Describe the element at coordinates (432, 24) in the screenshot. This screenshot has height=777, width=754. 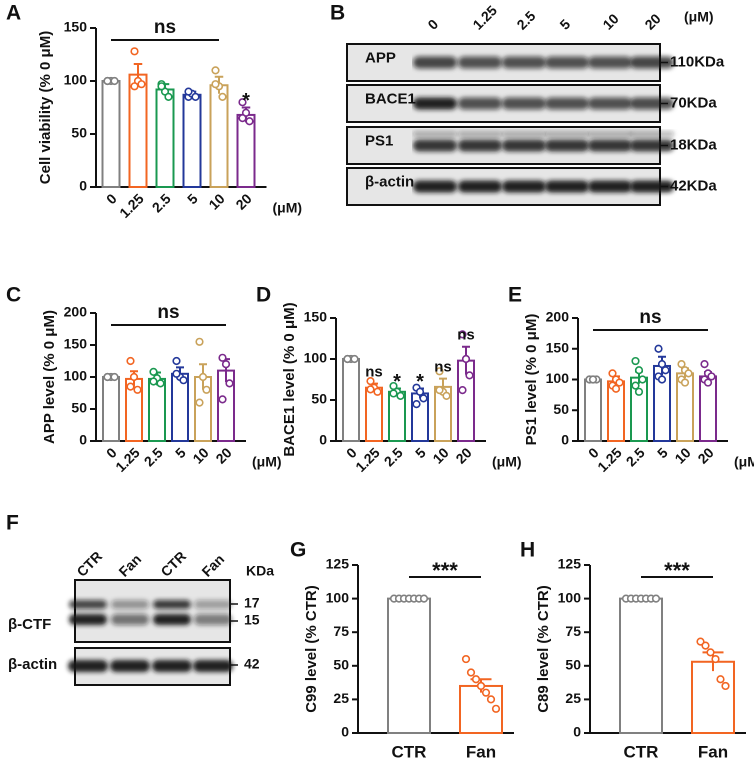
I see `lane-label: 0` at that location.